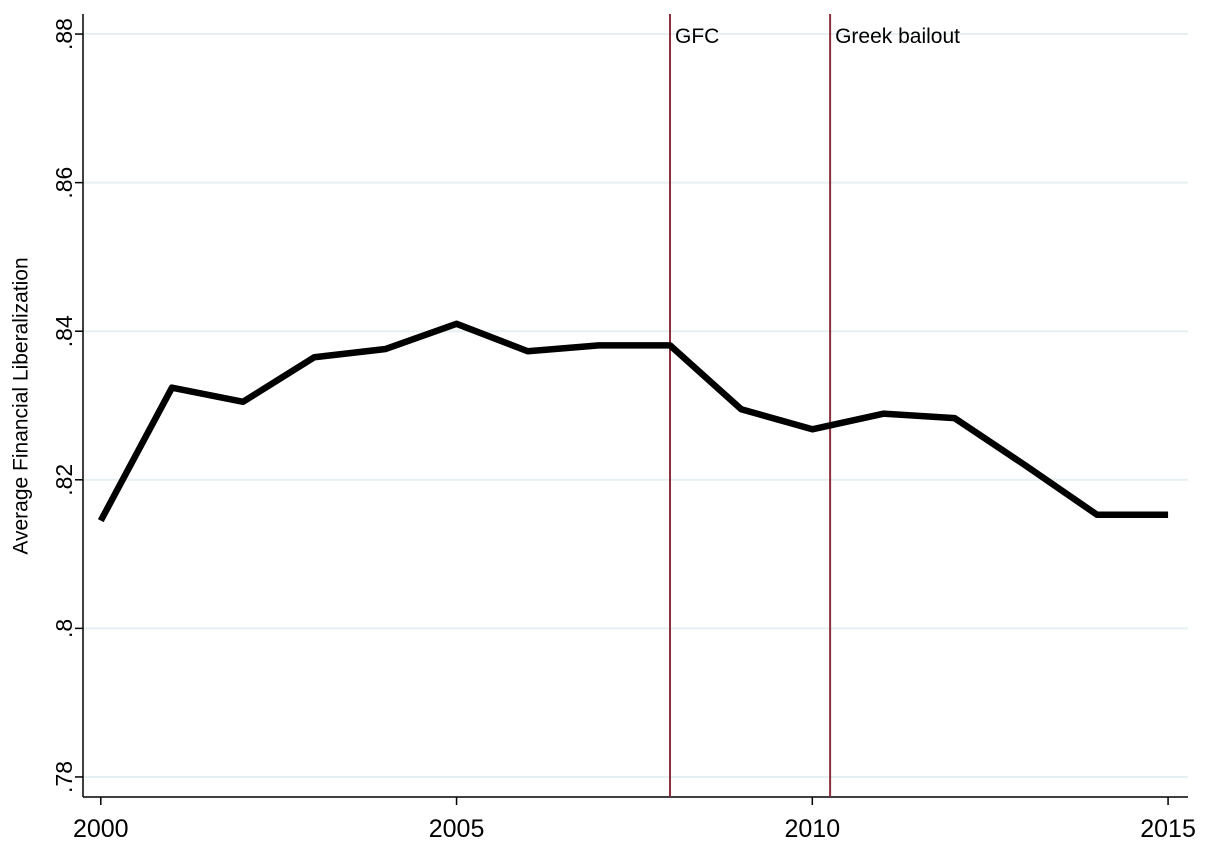 This screenshot has height=844, width=1208. What do you see at coordinates (64, 480) in the screenshot?
I see `y-tick-label: .82` at bounding box center [64, 480].